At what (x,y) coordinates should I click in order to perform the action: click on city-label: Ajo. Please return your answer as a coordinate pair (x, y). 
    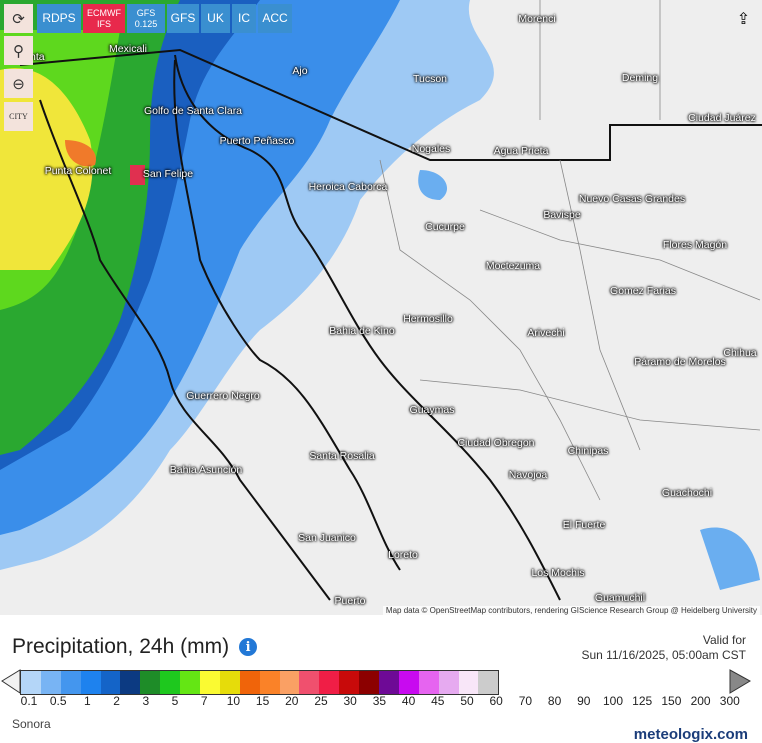
    Looking at the image, I should click on (300, 71).